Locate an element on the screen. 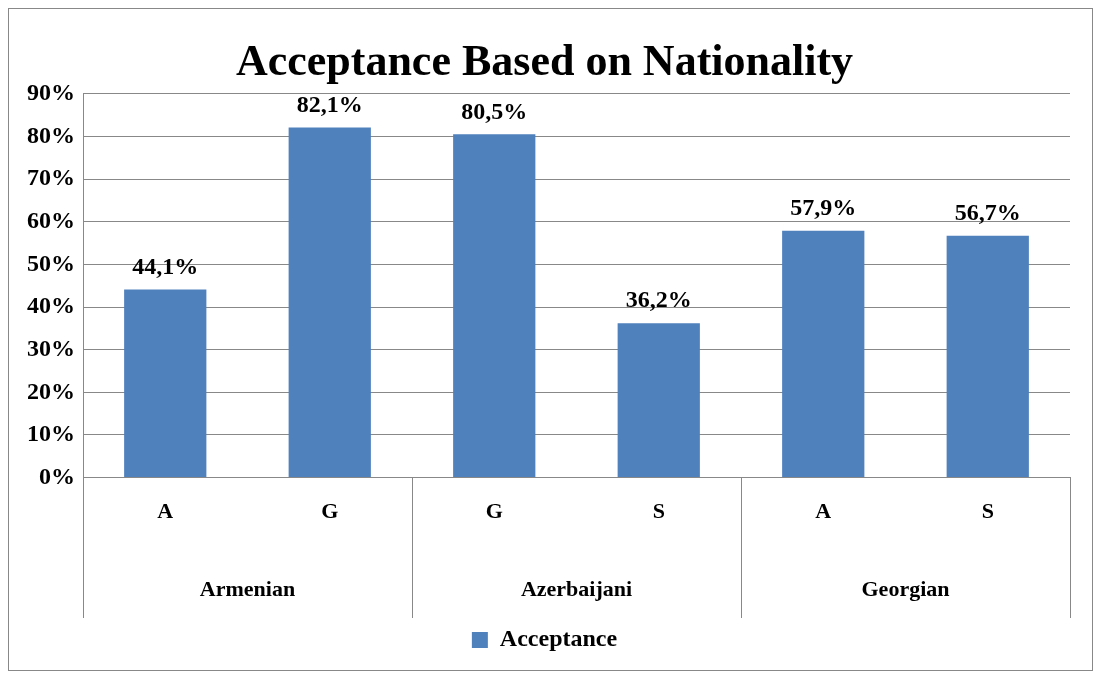 The height and width of the screenshot is (679, 1101). data-label: 80,5% is located at coordinates (494, 110).